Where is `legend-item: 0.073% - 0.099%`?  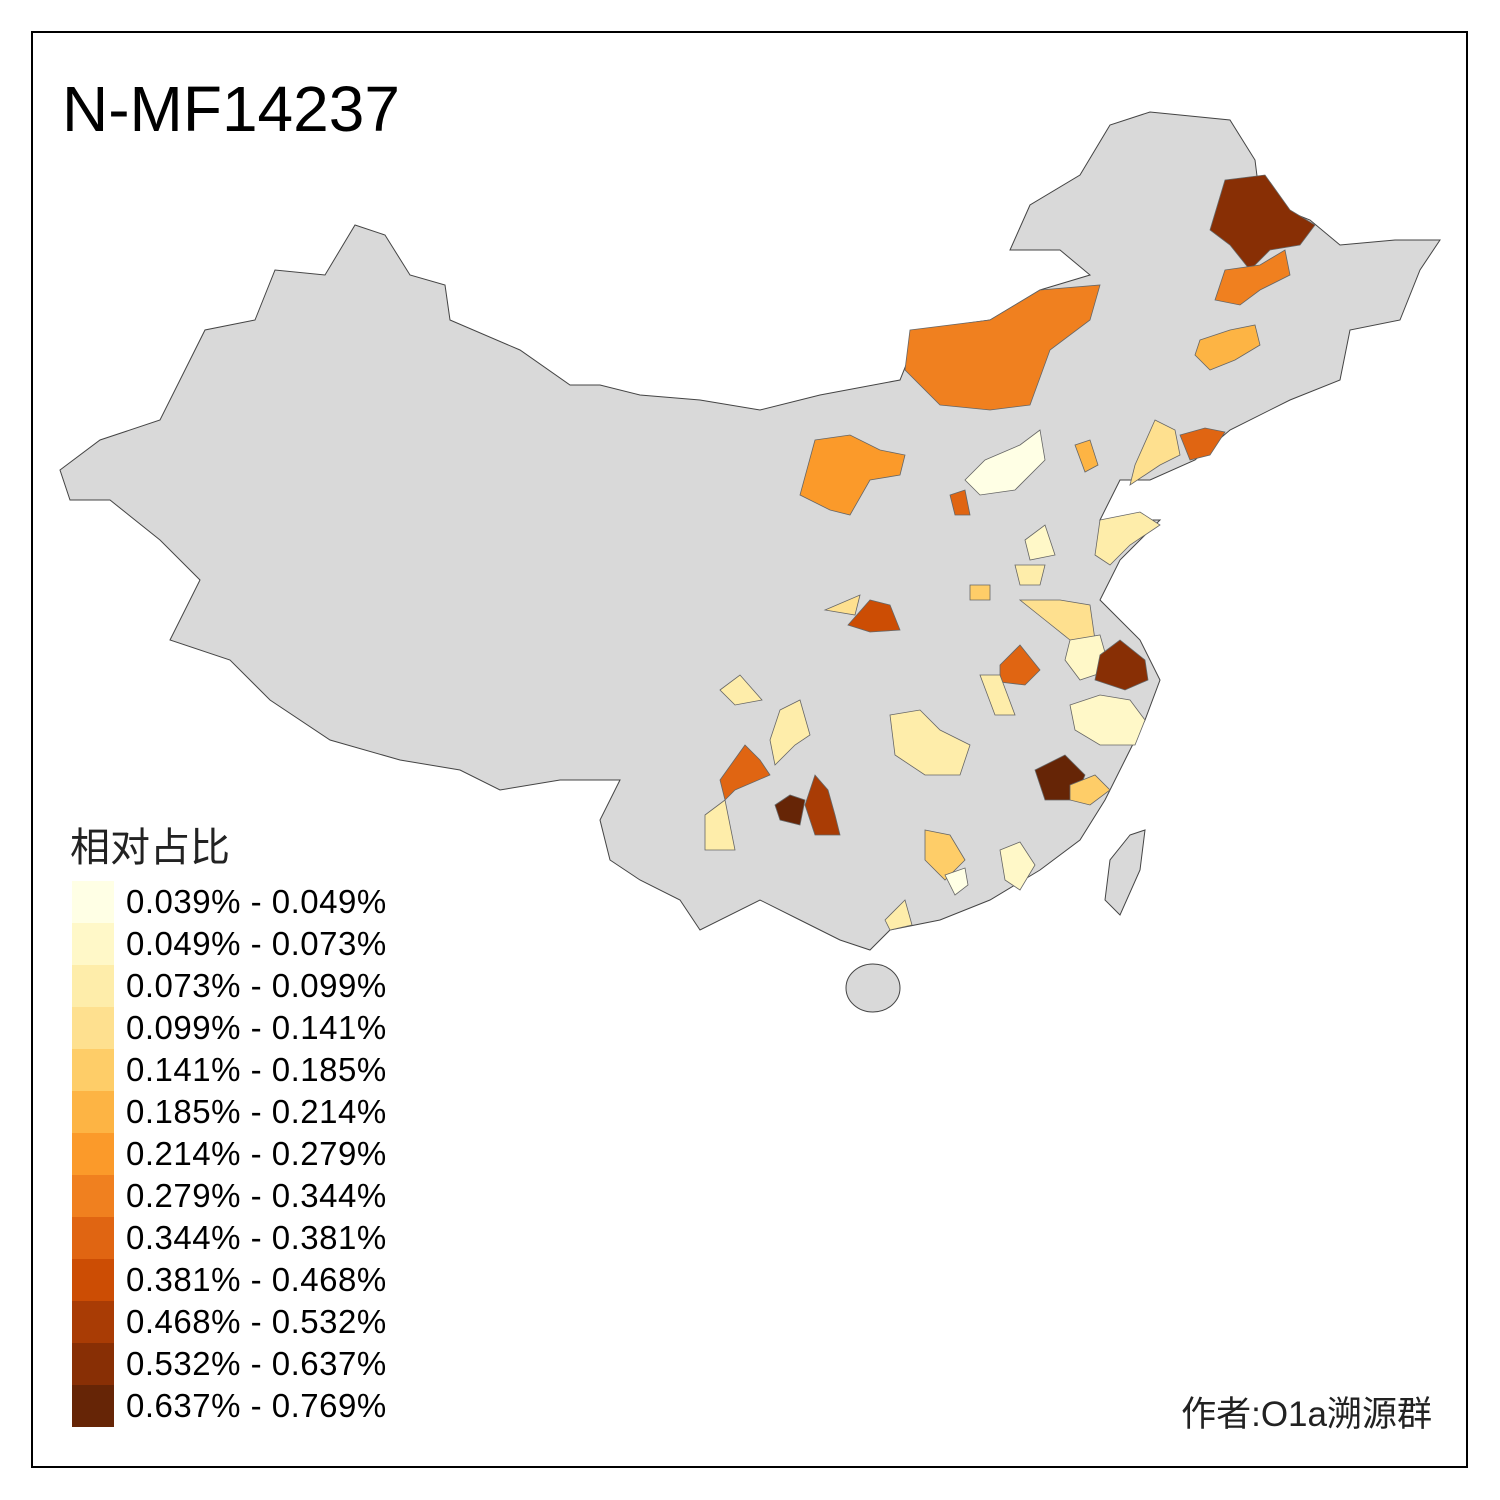 legend-item: 0.073% - 0.099% is located at coordinates (229, 986).